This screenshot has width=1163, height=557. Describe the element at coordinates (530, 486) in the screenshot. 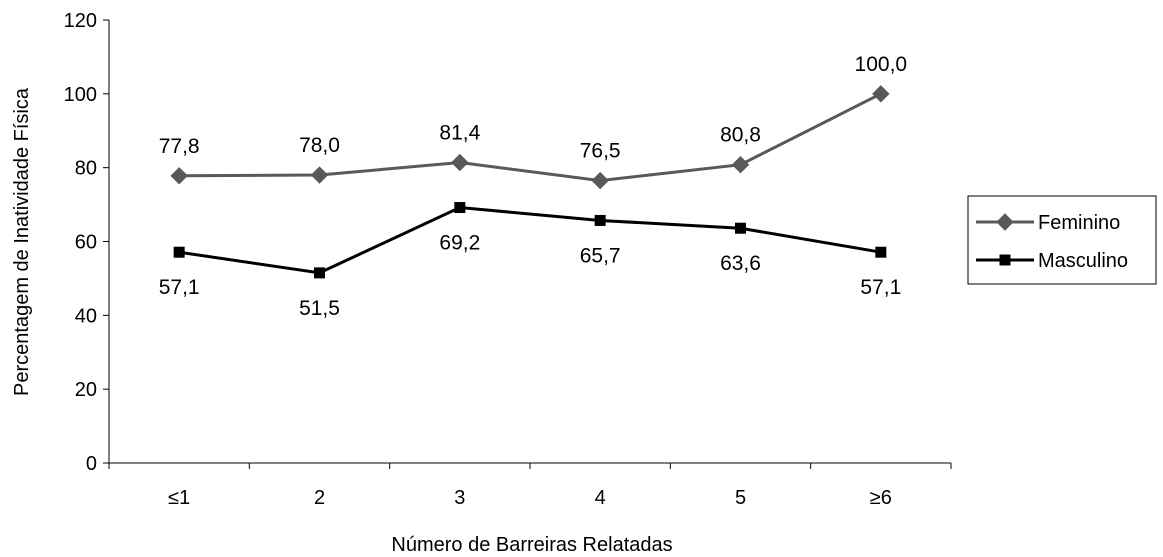

I see `x-axis-ticks: ≤1 2 3 4 5 ≥6` at that location.